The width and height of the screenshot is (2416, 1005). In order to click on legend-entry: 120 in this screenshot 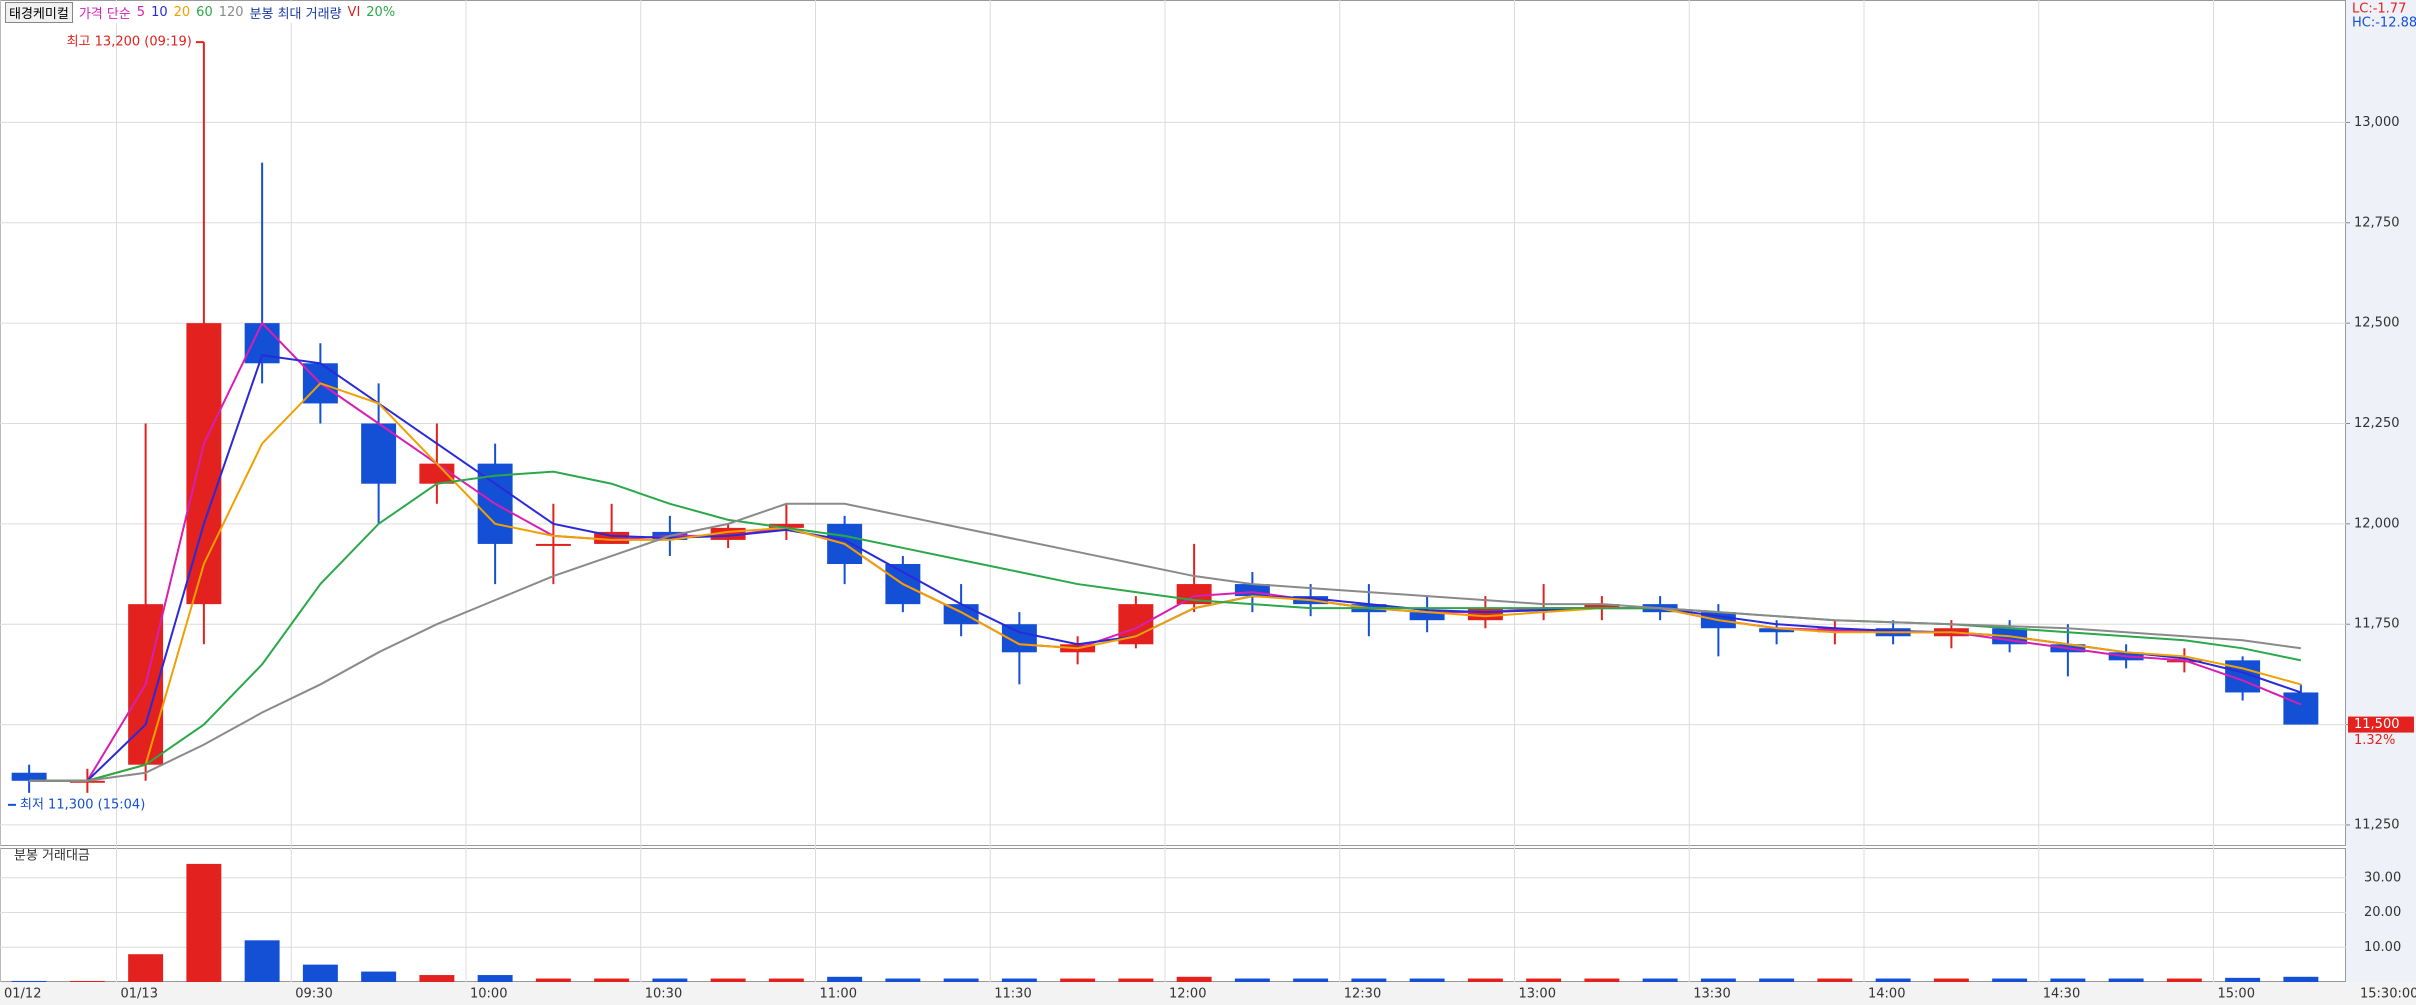, I will do `click(231, 12)`.